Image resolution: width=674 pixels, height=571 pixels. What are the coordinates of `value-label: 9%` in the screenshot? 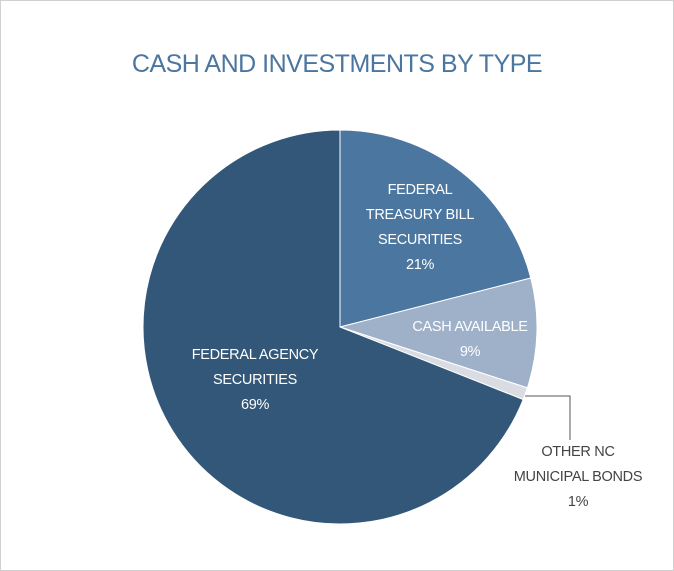 It's located at (470, 352).